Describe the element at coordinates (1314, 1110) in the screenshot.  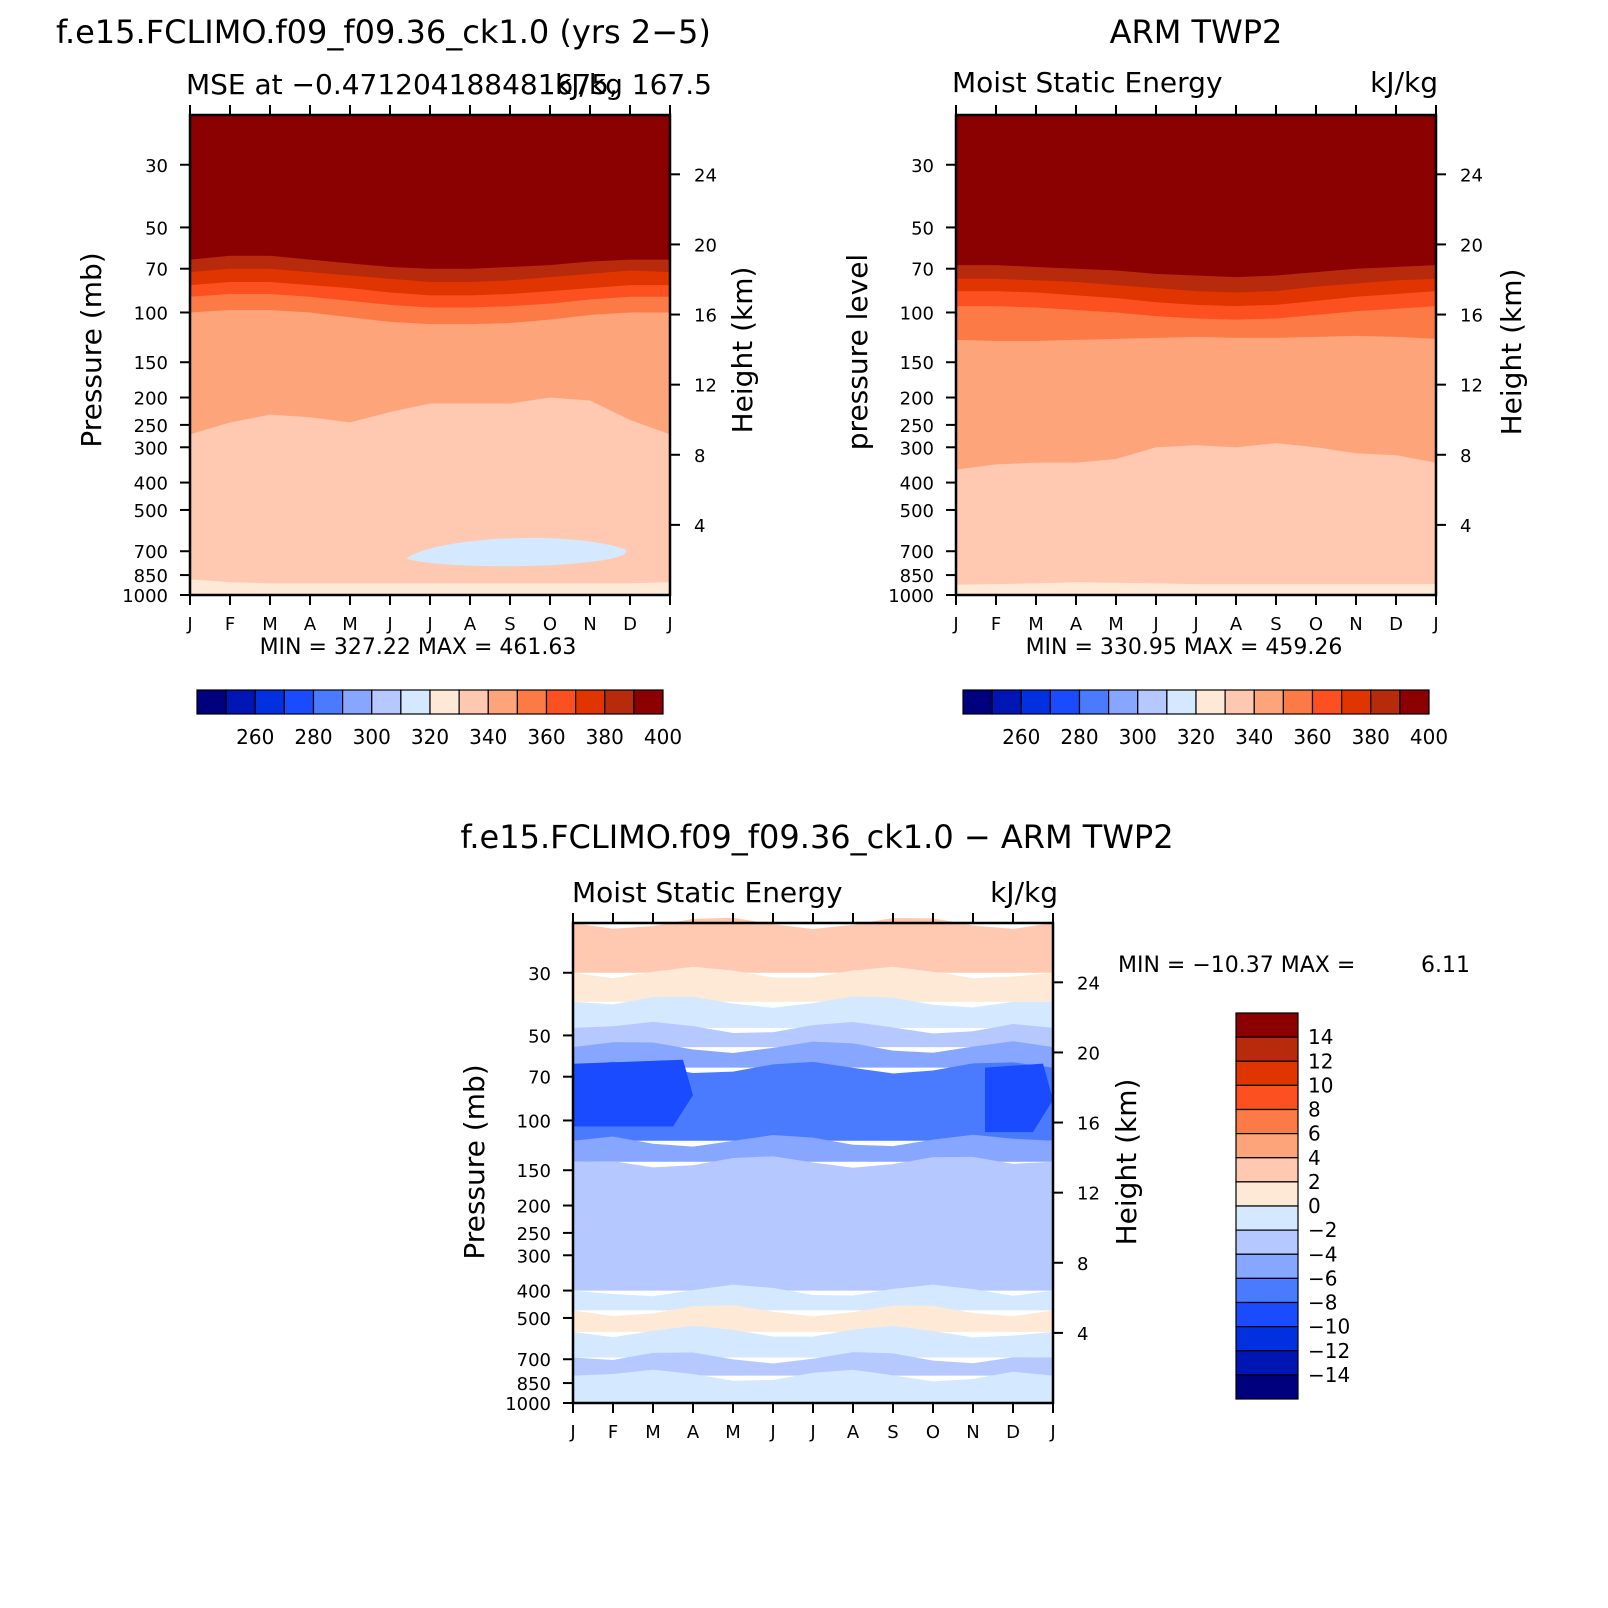
I see `diff-colorbar-label: 8` at that location.